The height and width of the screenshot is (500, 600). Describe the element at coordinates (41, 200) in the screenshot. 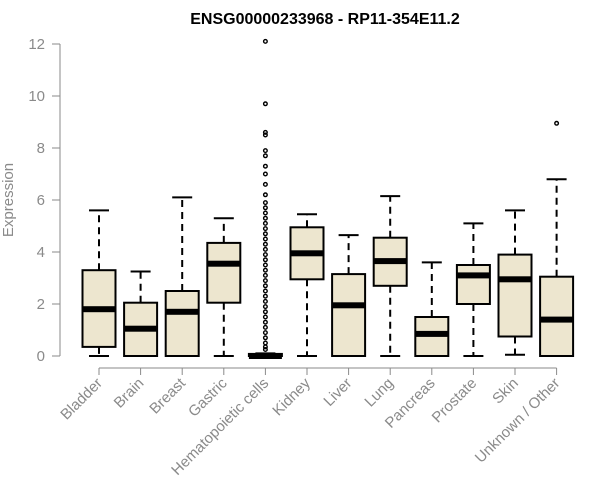

I see `y-tick-label: 6` at that location.